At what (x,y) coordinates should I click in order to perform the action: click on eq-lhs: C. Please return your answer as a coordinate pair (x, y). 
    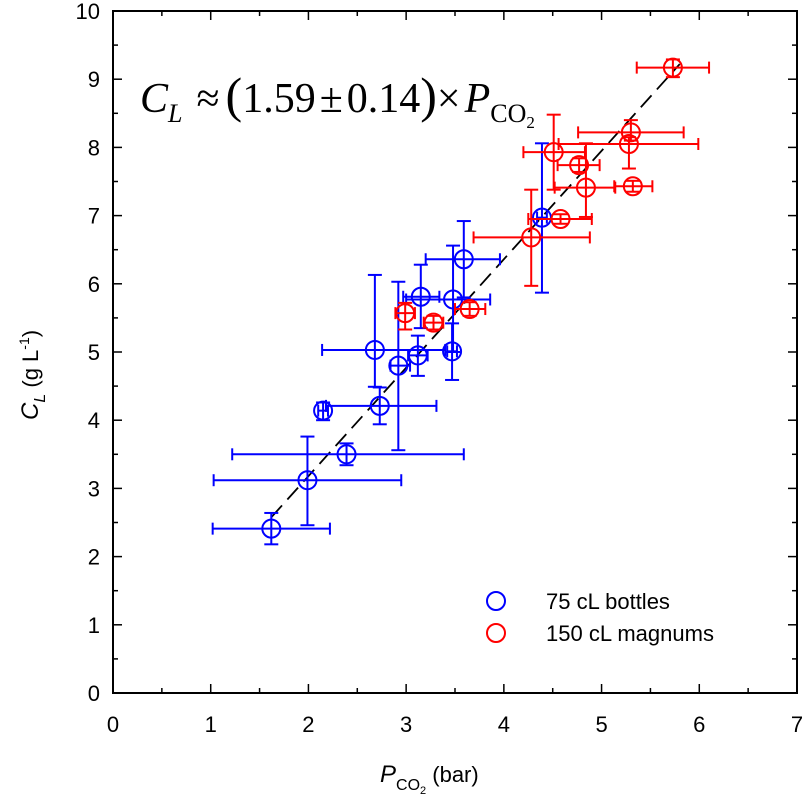
    Looking at the image, I should click on (154, 99).